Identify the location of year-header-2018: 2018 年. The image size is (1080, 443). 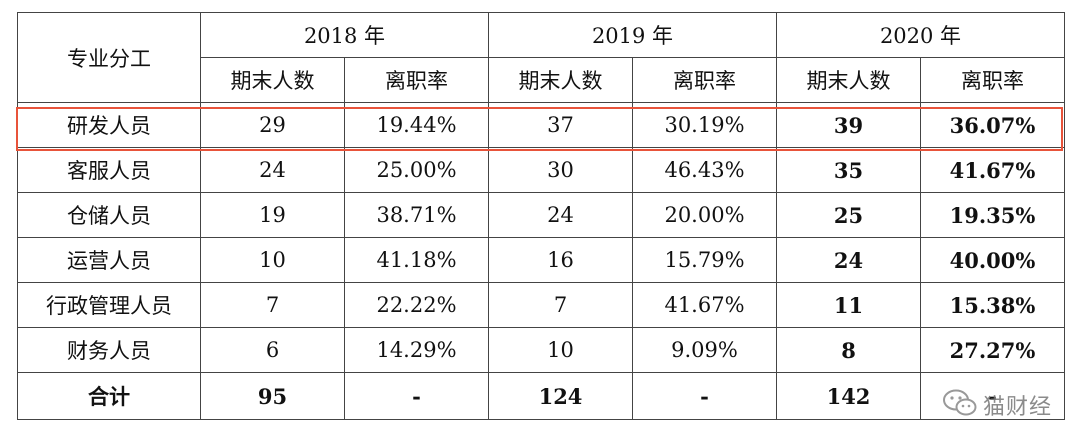
(344, 35).